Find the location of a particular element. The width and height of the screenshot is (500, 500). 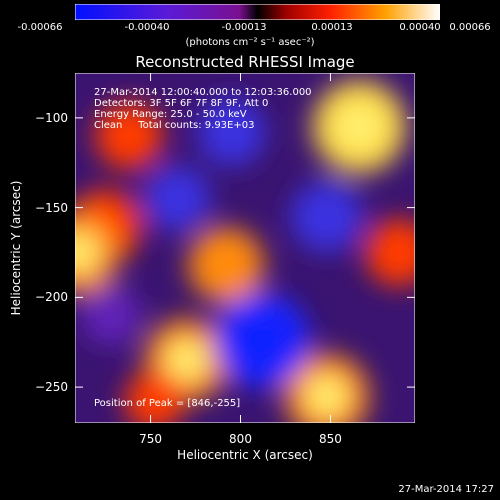

datestamp: 27-Mar-2014 17:27 is located at coordinates (446, 489).